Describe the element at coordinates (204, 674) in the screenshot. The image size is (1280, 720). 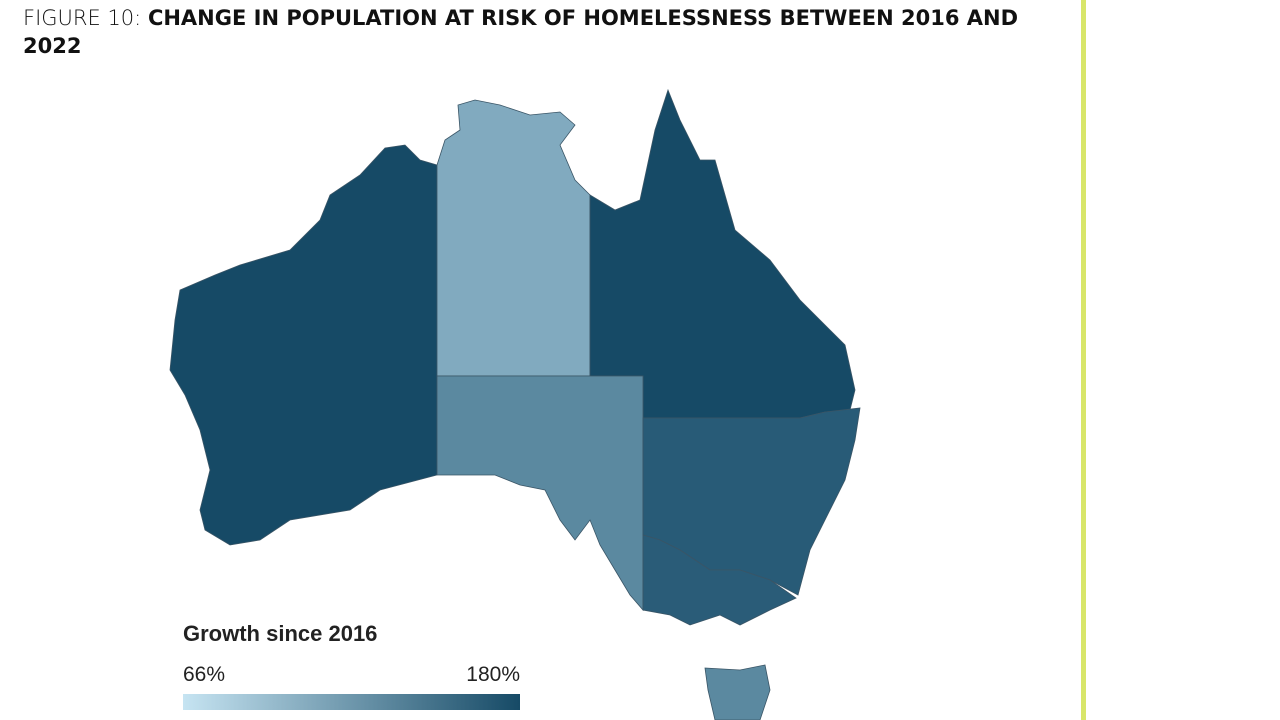
I see `legend-min-label: 66%` at that location.